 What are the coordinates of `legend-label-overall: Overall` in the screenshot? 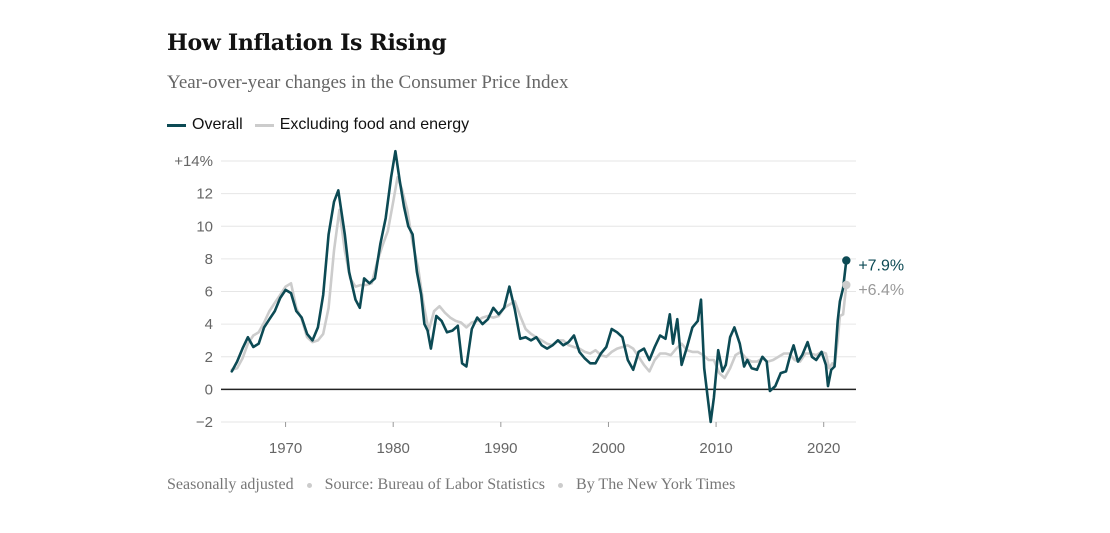 It's located at (217, 124).